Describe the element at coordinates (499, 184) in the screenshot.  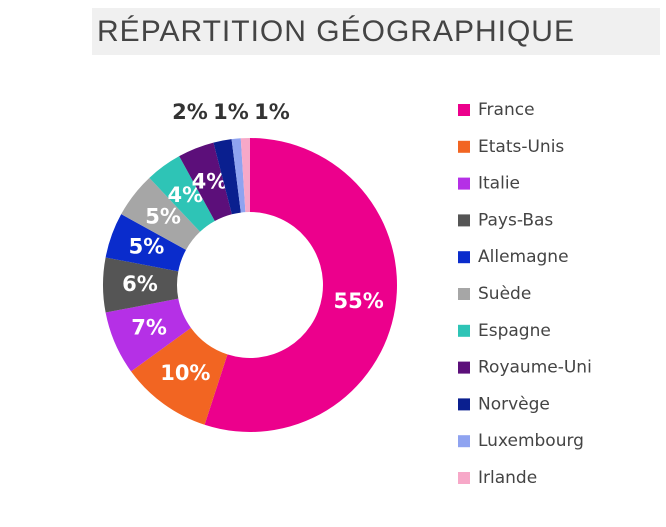
I see `legend-label: Italie` at that location.